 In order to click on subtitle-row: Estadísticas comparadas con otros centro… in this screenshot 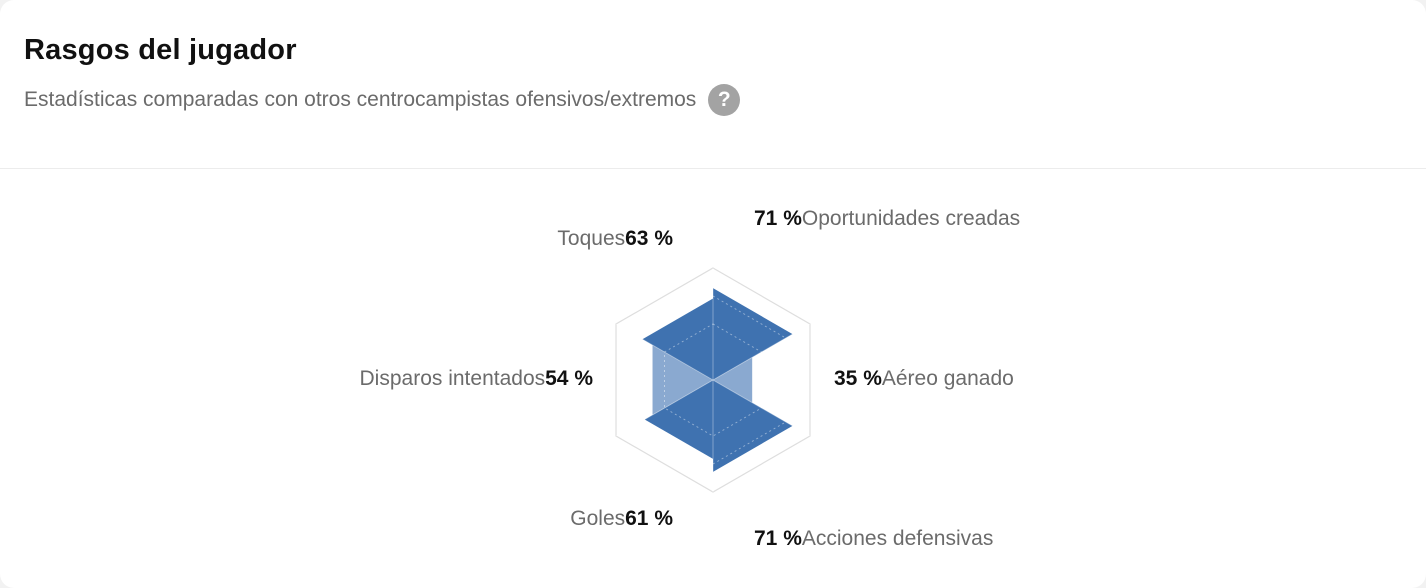, I will do `click(382, 100)`.